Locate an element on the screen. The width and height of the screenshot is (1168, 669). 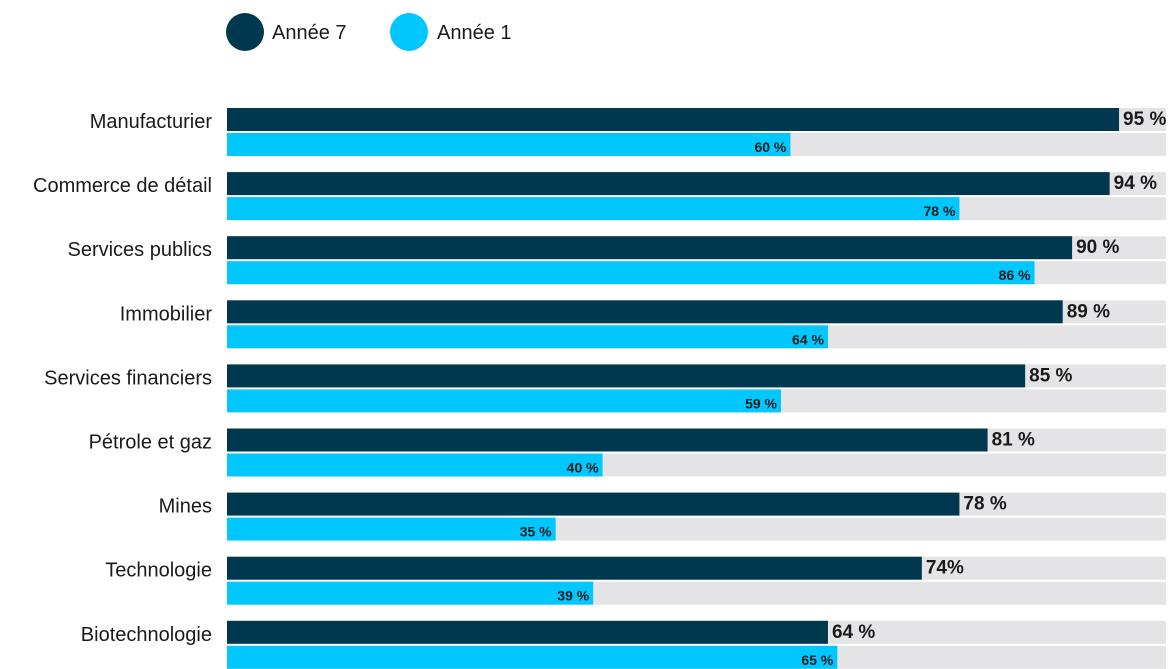
data-label-year7: 90 % is located at coordinates (1097, 247).